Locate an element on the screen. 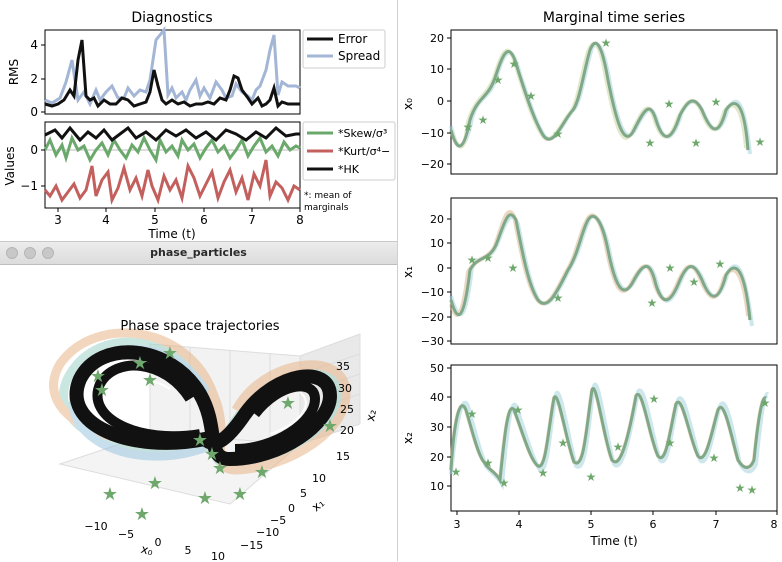 Image resolution: width=782 pixels, height=562 pixels. diag-xtick-label: 4 is located at coordinates (106, 220).